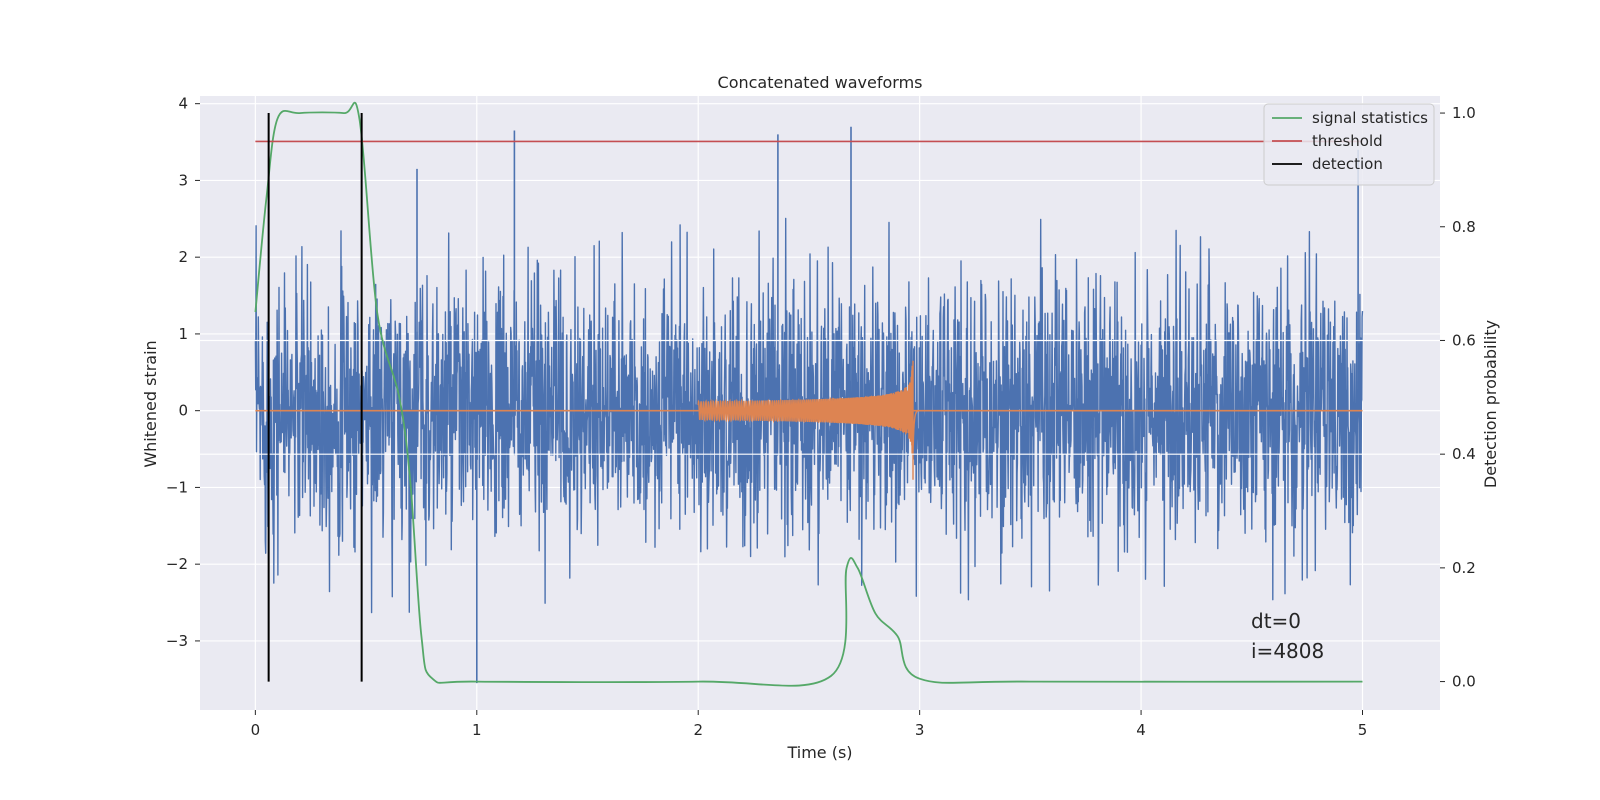 The height and width of the screenshot is (800, 1600). Describe the element at coordinates (477, 730) in the screenshot. I see `x-tick-label: 1` at that location.